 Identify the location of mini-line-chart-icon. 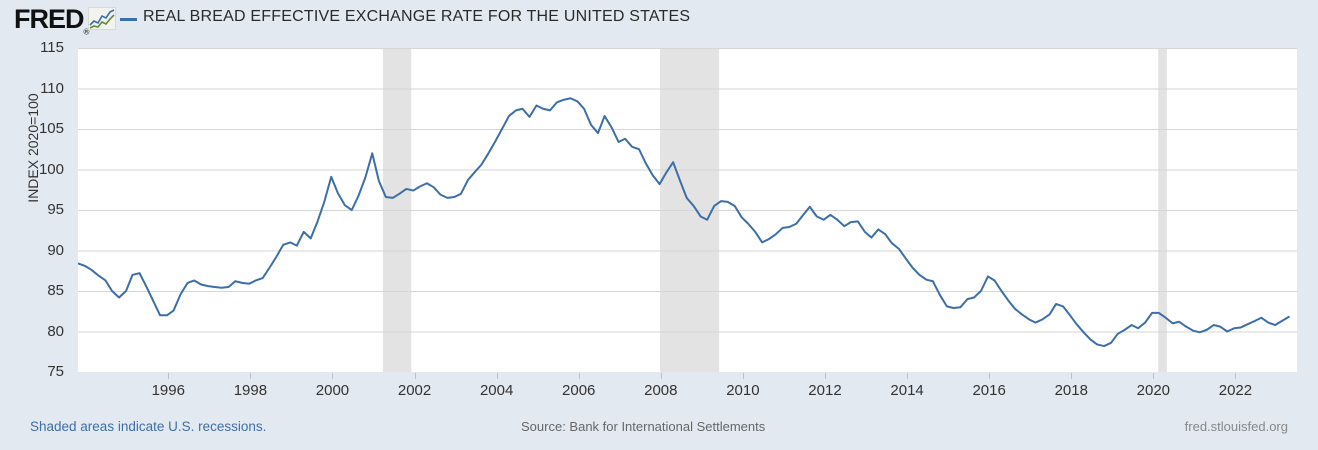
(102, 18).